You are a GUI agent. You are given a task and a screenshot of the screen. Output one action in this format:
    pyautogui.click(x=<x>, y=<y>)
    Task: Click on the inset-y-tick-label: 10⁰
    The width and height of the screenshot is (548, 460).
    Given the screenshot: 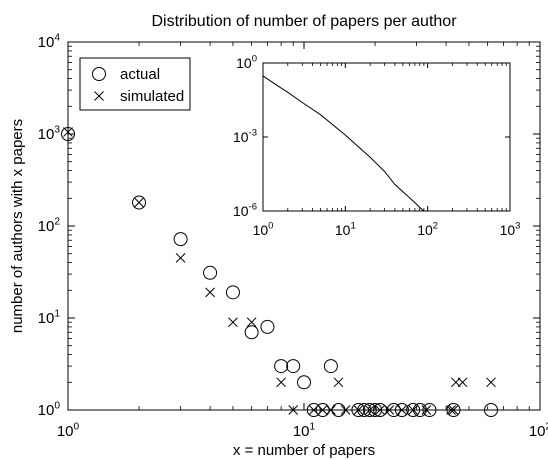 What is the action you would take?
    pyautogui.click(x=246, y=62)
    